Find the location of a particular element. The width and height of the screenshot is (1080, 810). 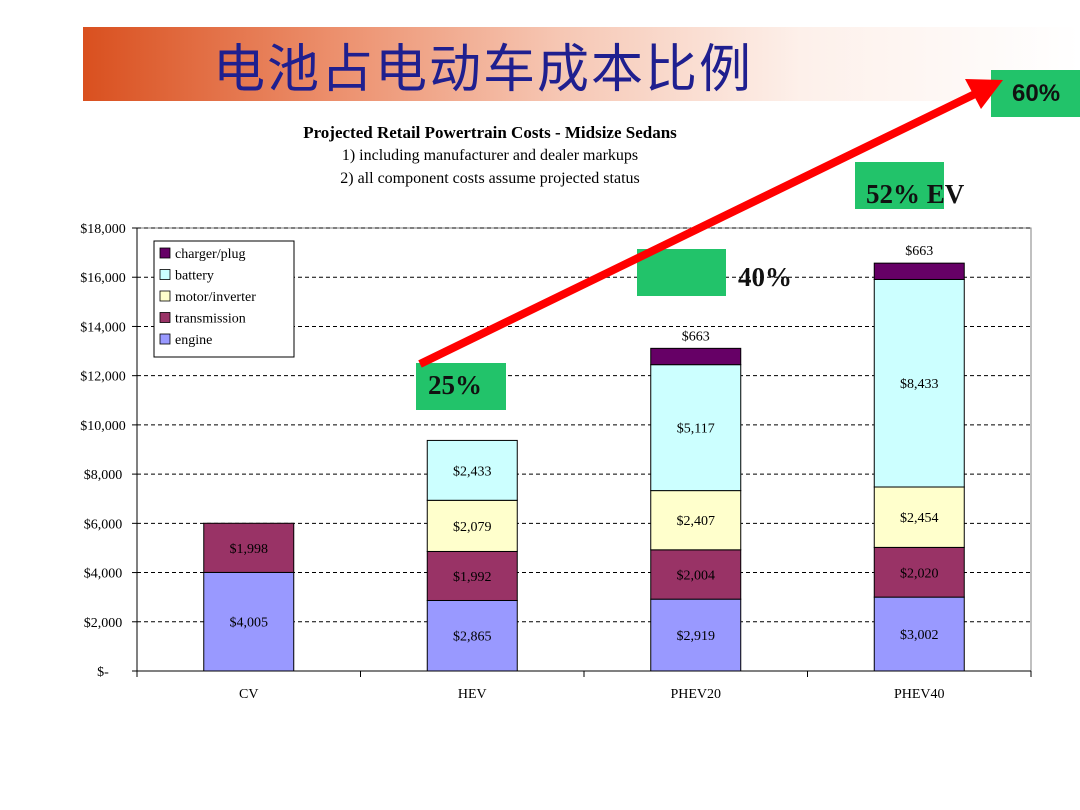

y-tick-label: $8,000 is located at coordinates (103, 475).